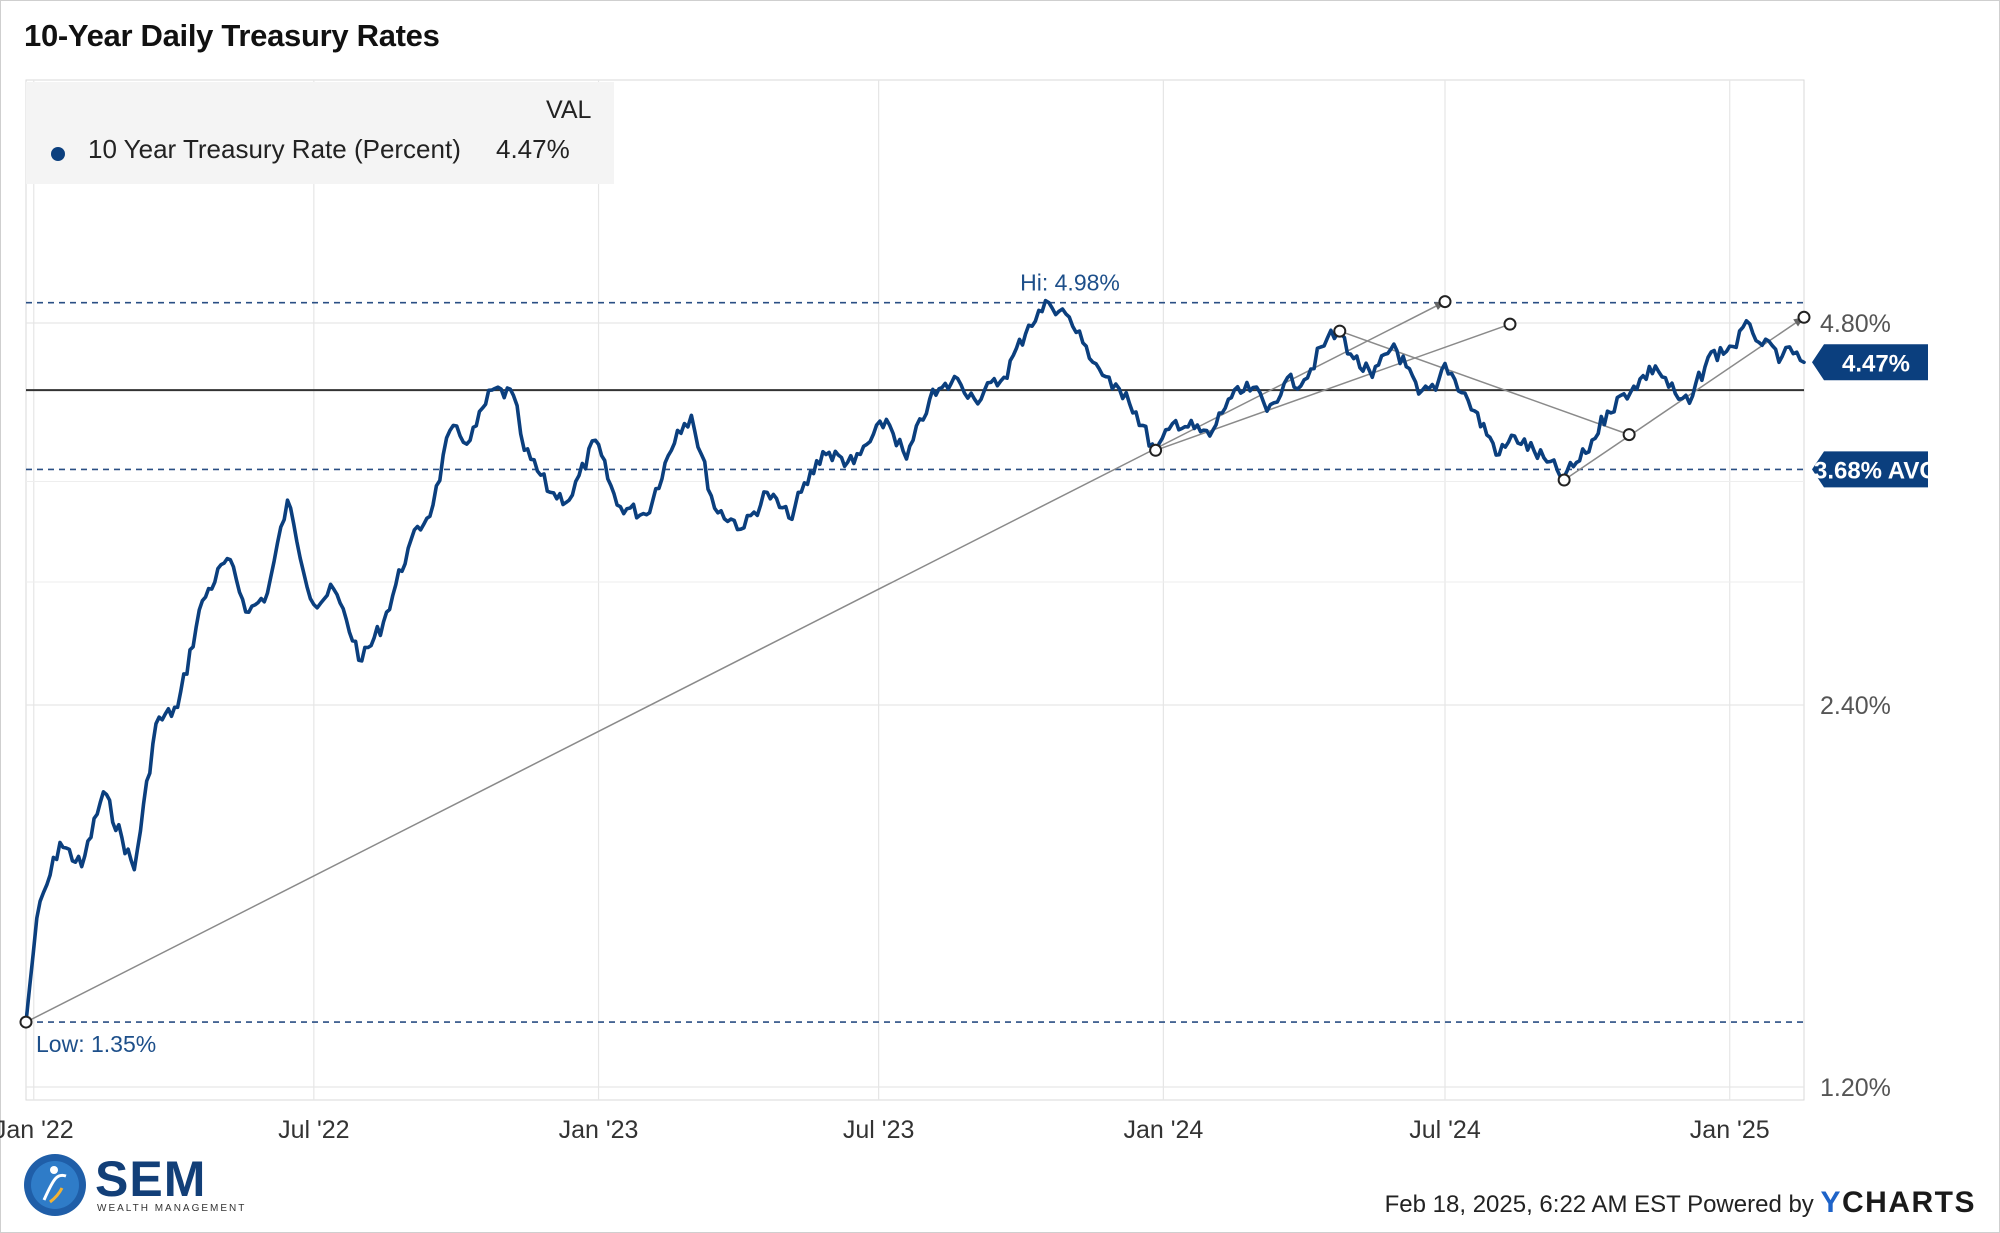 This screenshot has width=2000, height=1233. I want to click on legend-series-marker, so click(58, 154).